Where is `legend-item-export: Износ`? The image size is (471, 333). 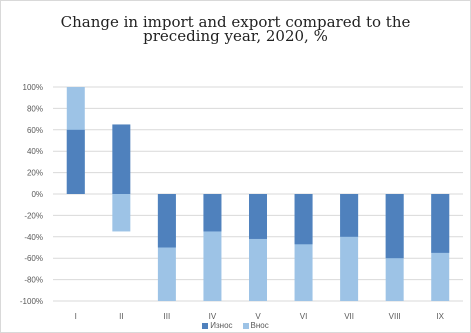 legend-item-export: Износ is located at coordinates (217, 326).